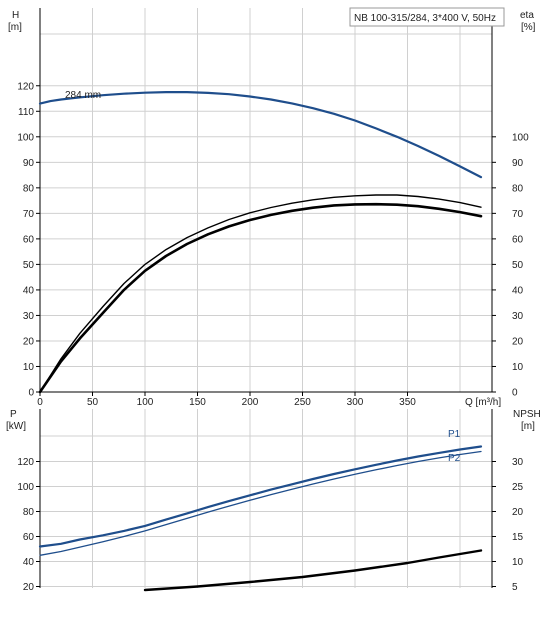 The width and height of the screenshot is (551, 623). I want to click on q-axis-label: Q [m³/h], so click(483, 402).